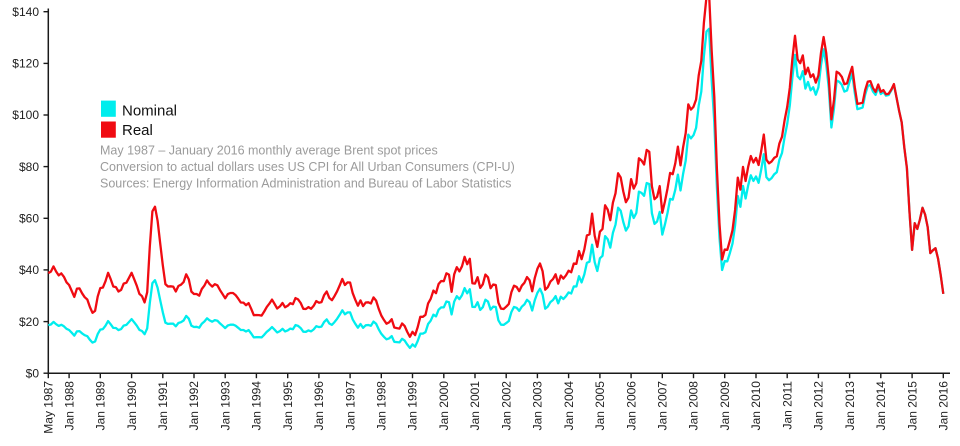 The width and height of the screenshot is (960, 446). I want to click on svg-text: $140, so click(25, 12).